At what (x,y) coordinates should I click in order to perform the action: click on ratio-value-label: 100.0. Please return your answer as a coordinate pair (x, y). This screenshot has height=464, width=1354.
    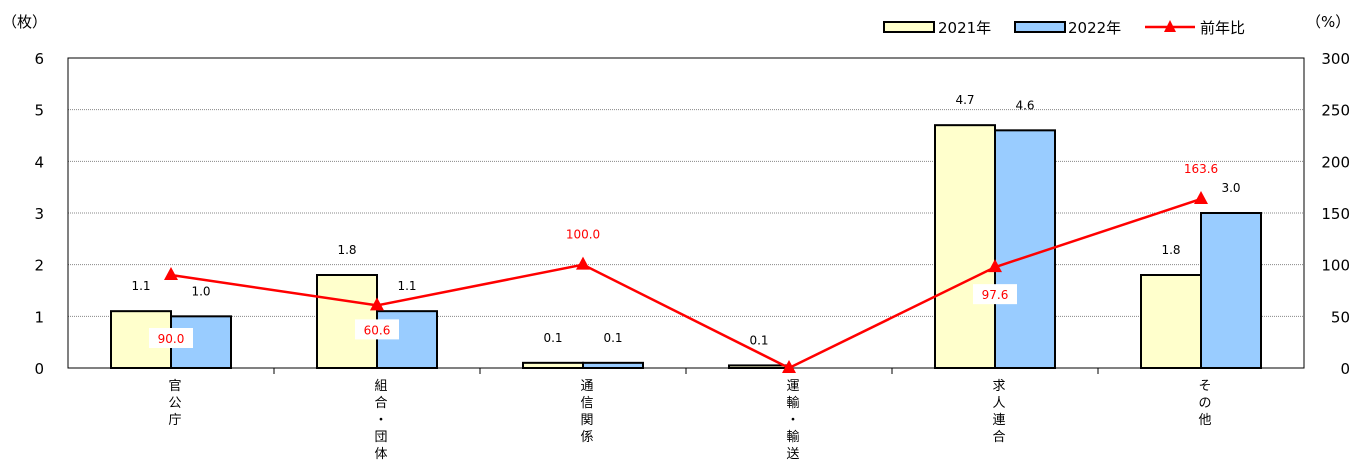
    Looking at the image, I should click on (583, 235).